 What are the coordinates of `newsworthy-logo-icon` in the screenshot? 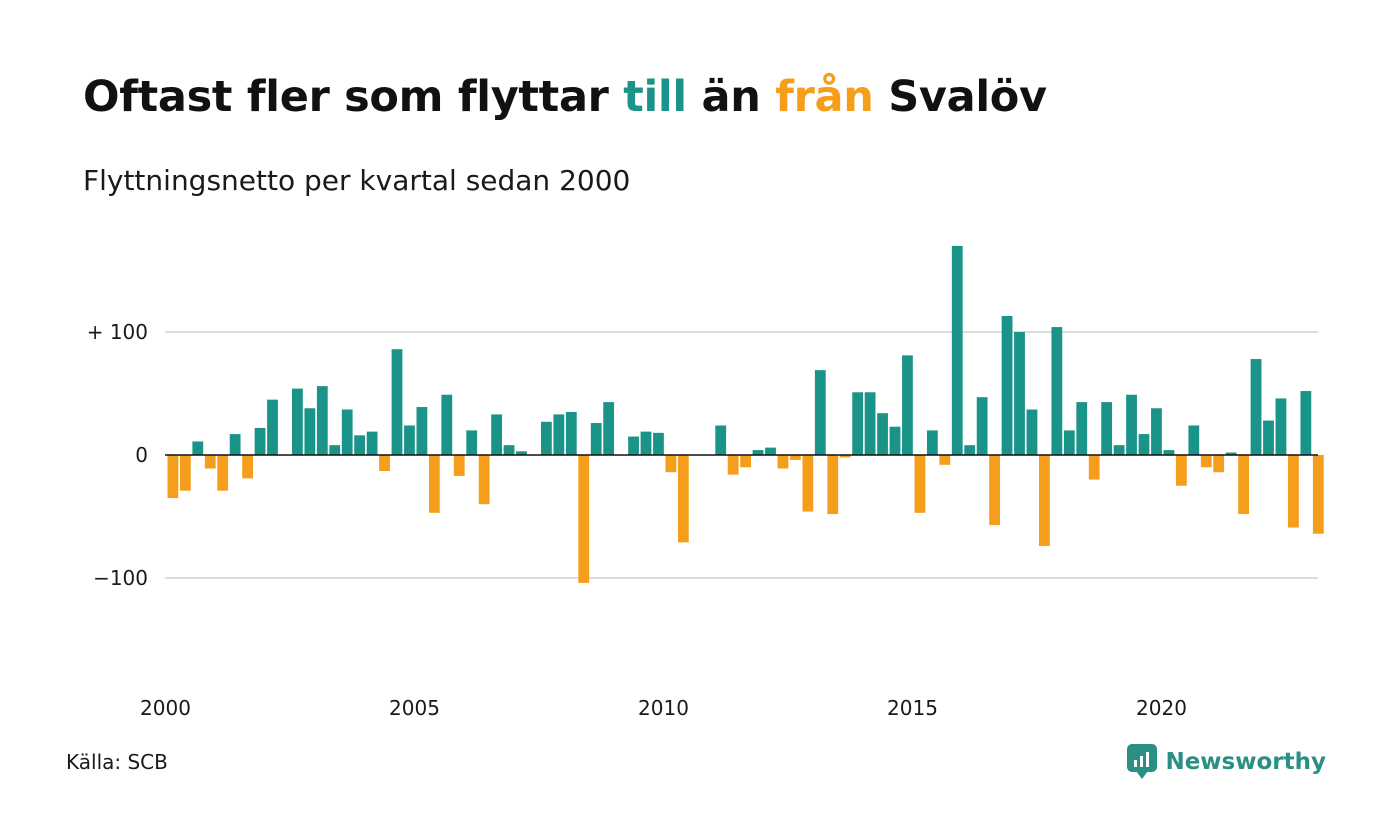 It's located at (1142, 761).